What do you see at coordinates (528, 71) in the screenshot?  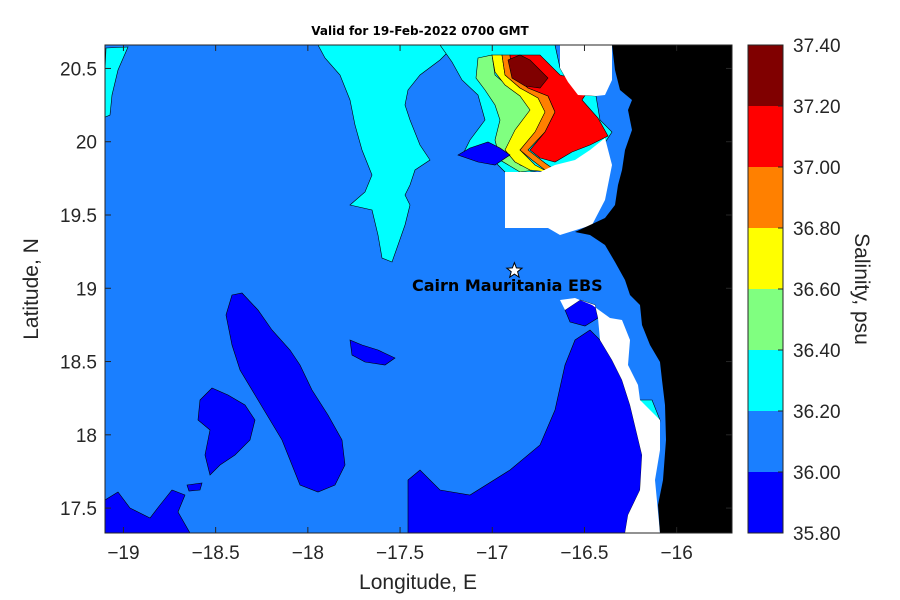 I see `salinity-band-37.2-37.4` at bounding box center [528, 71].